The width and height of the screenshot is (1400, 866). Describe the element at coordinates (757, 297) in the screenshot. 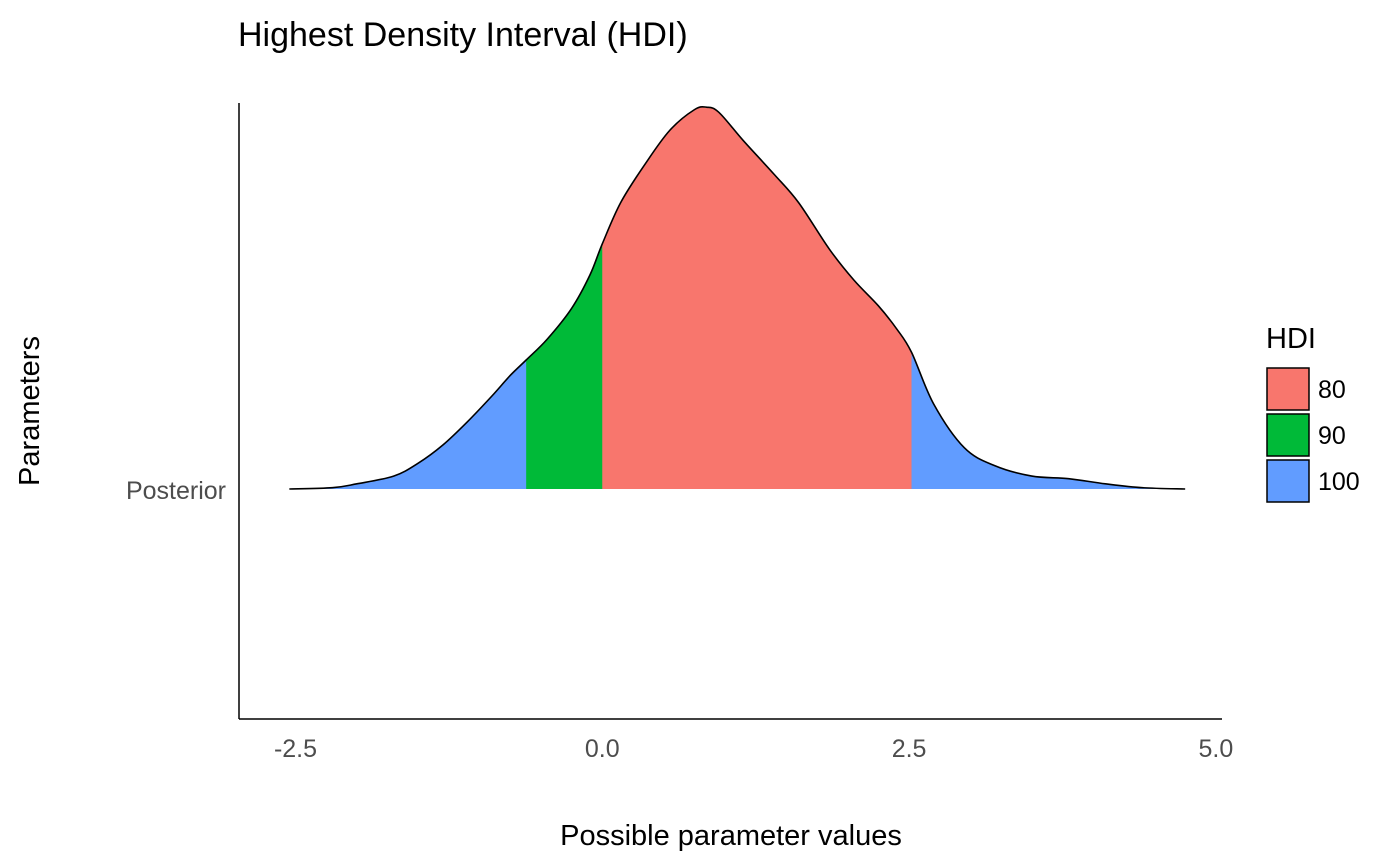

I see `hdi-80-region` at that location.